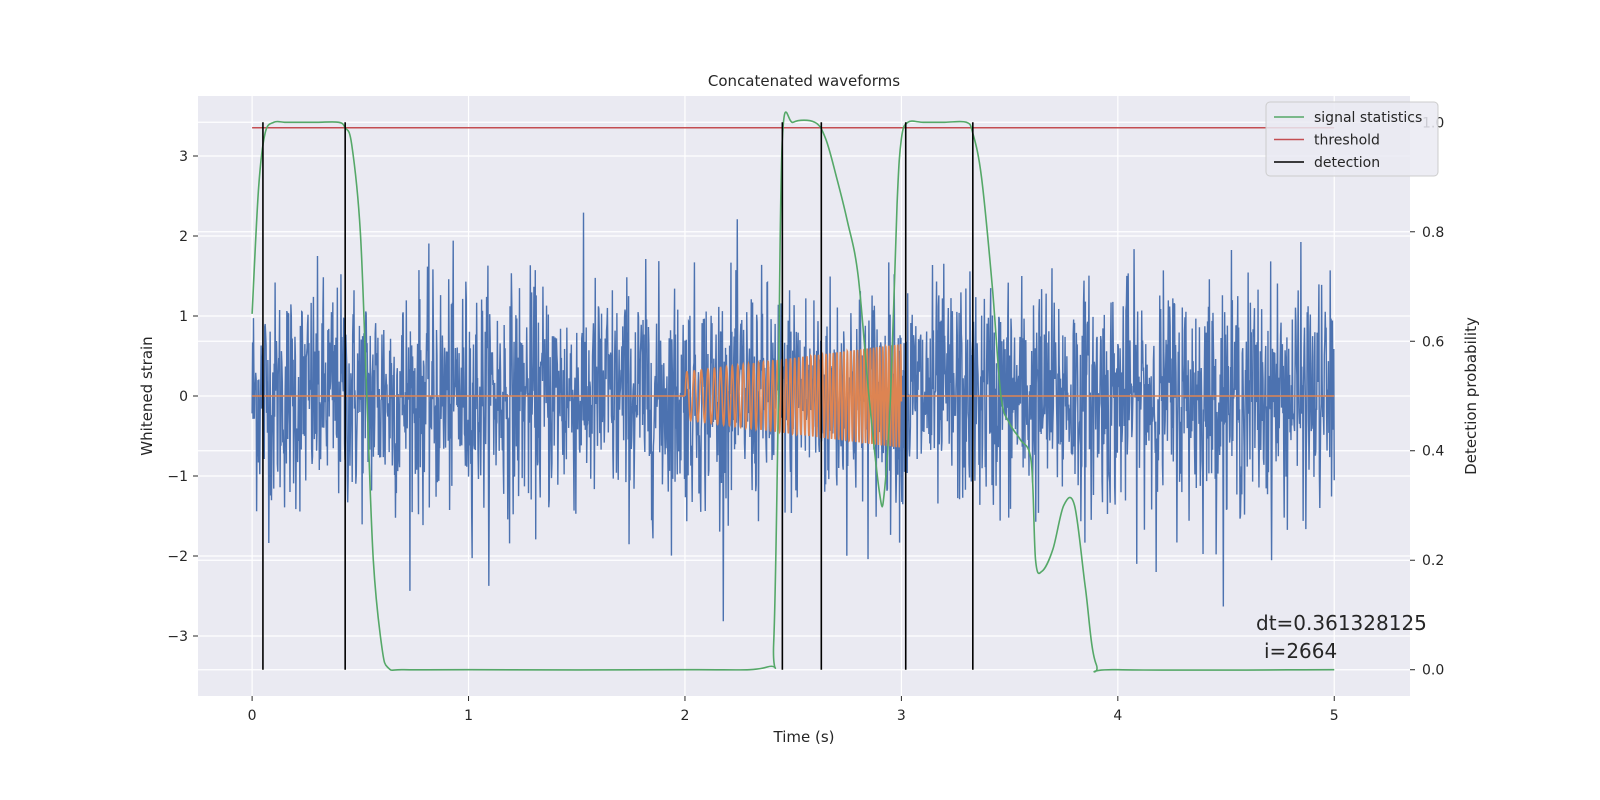 This screenshot has width=1600, height=800. I want to click on x-tick-label: 4, so click(1117, 716).